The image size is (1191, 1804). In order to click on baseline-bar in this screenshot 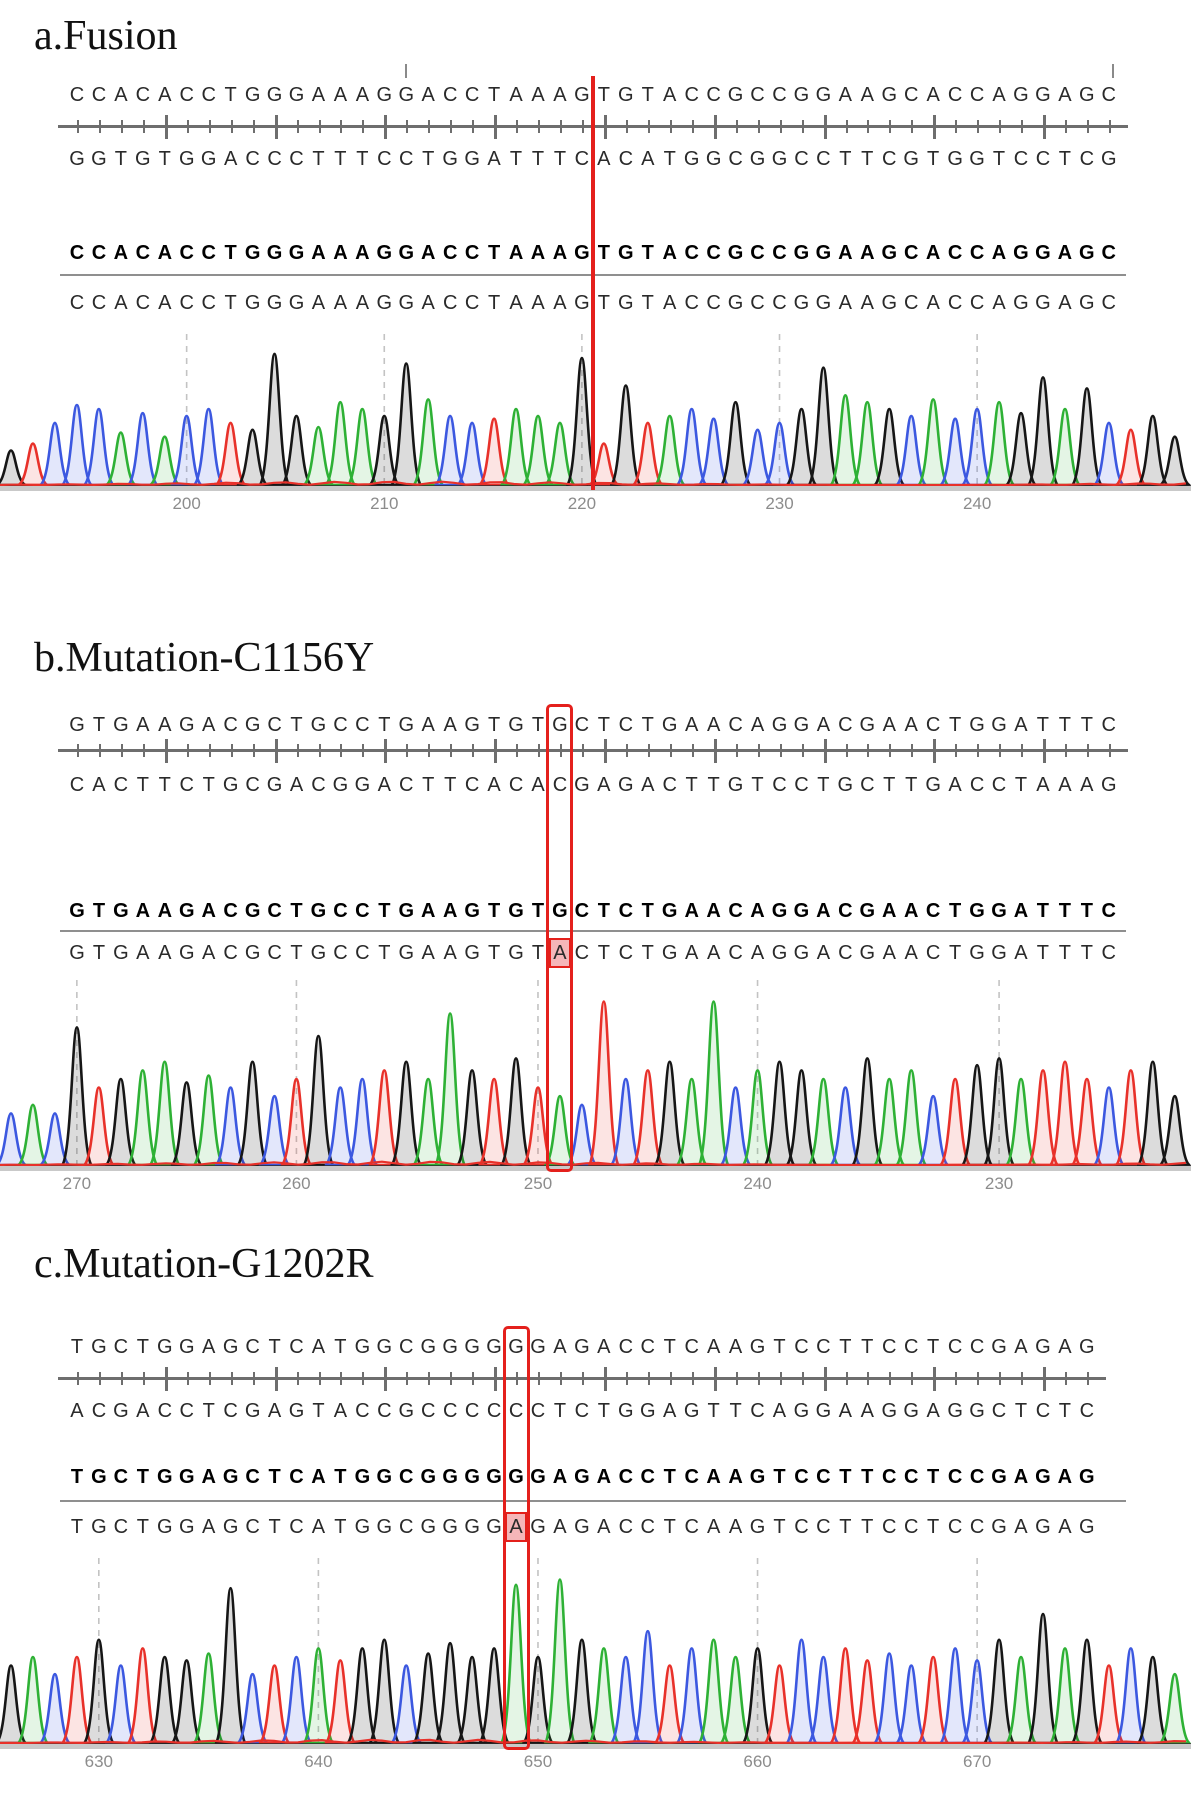, I will do `click(595, 1168)`.